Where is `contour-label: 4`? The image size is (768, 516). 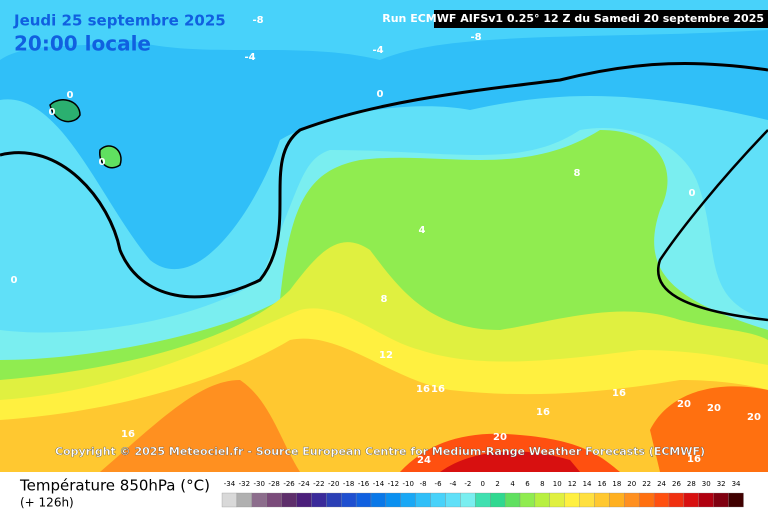
contour-label: 4 is located at coordinates (422, 230).